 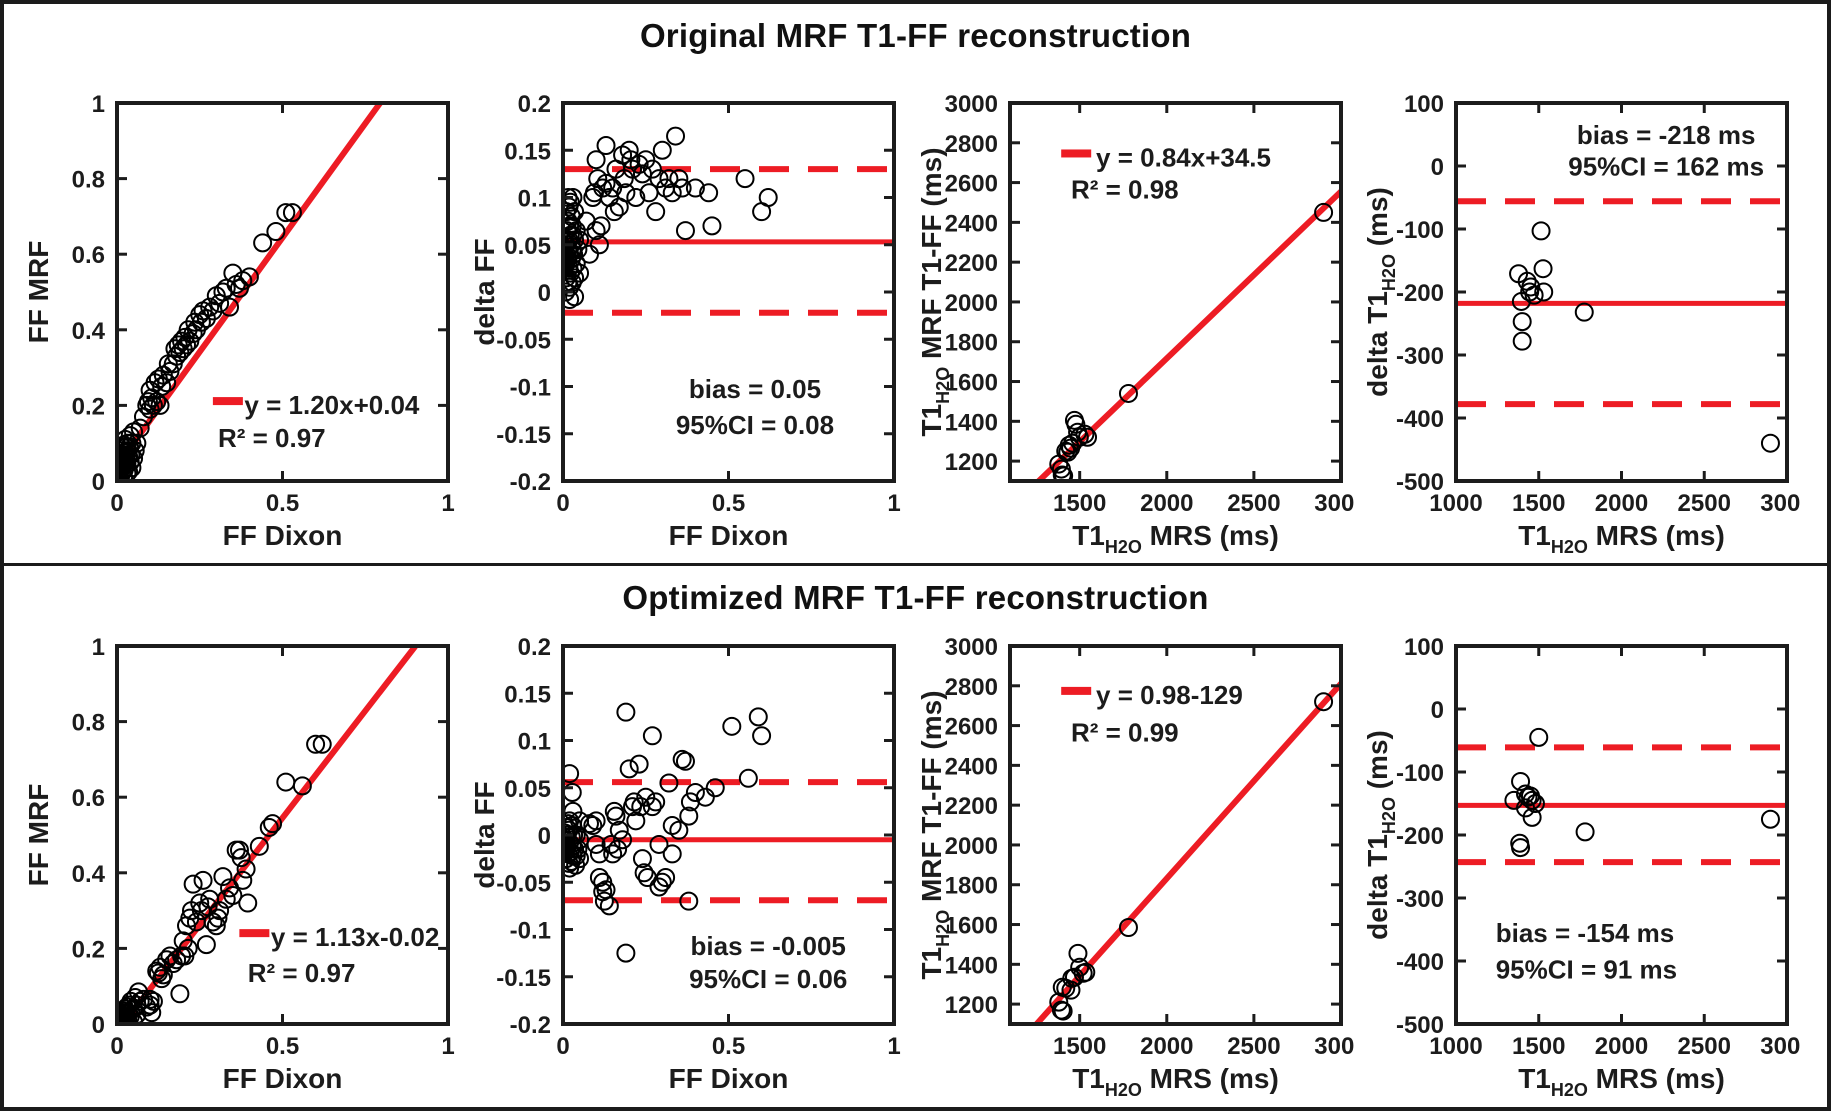 I want to click on svg-text: delta FF, so click(x=484, y=291).